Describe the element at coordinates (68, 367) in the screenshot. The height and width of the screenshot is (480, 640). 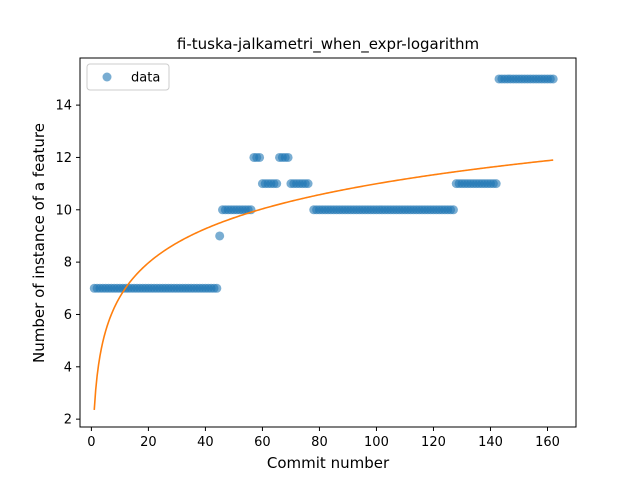
I see `y-tick-label: 4` at that location.